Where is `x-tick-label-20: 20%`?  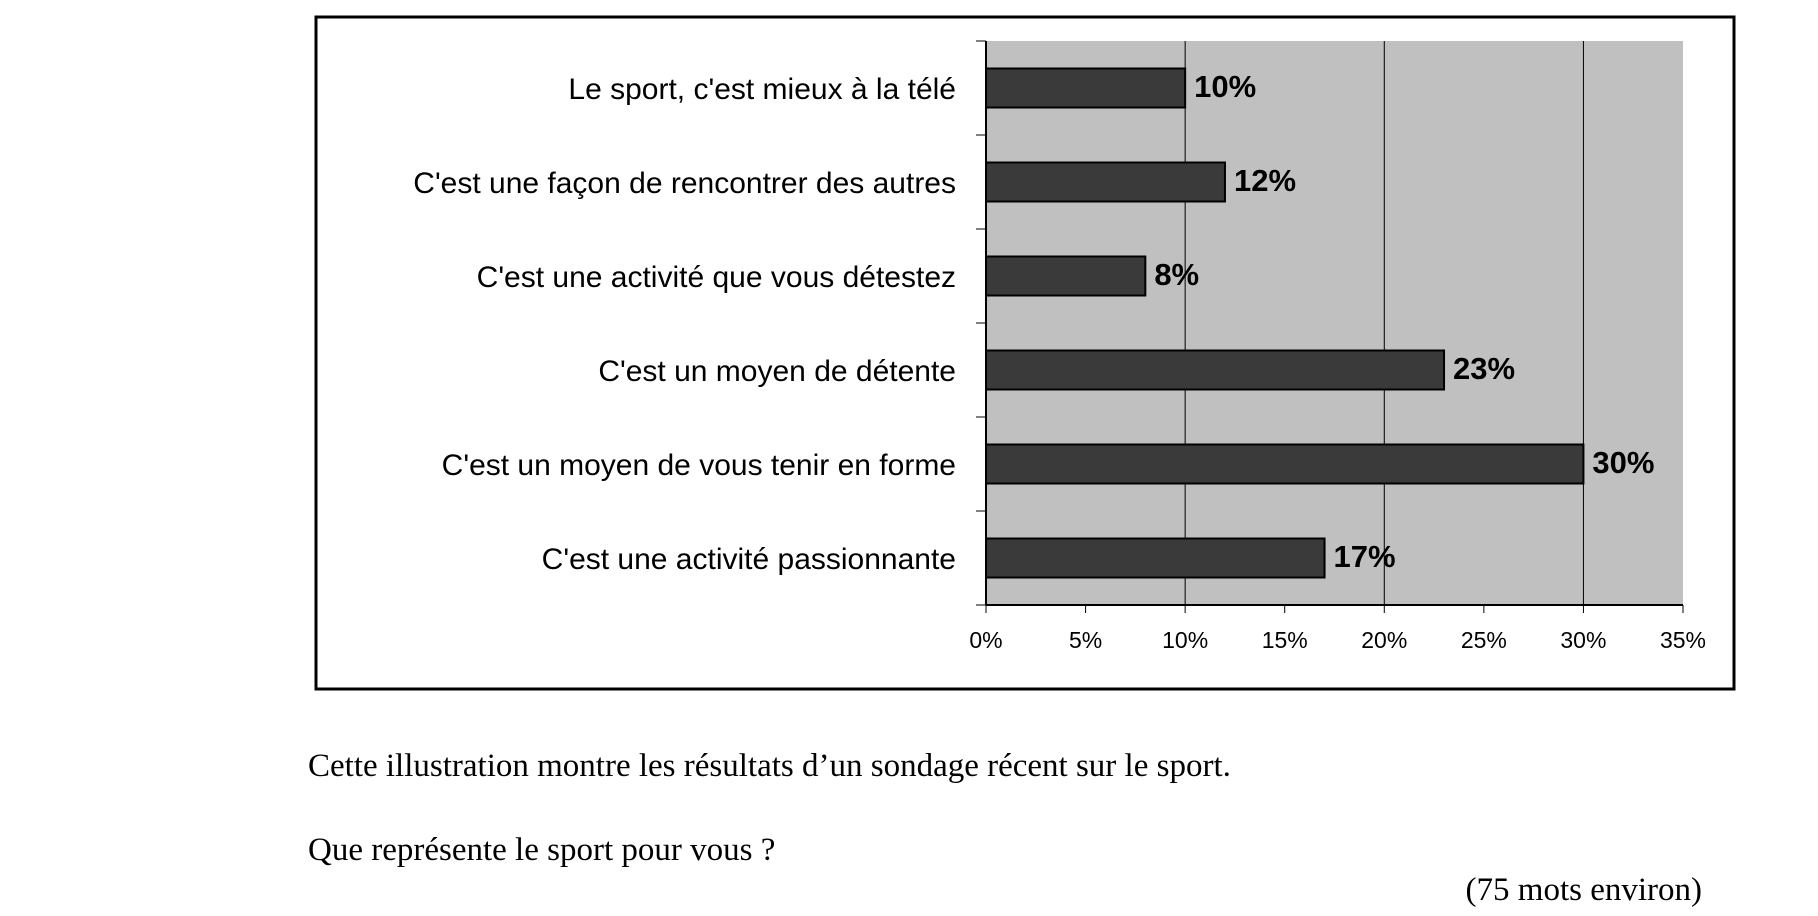 x-tick-label-20: 20% is located at coordinates (1384, 640).